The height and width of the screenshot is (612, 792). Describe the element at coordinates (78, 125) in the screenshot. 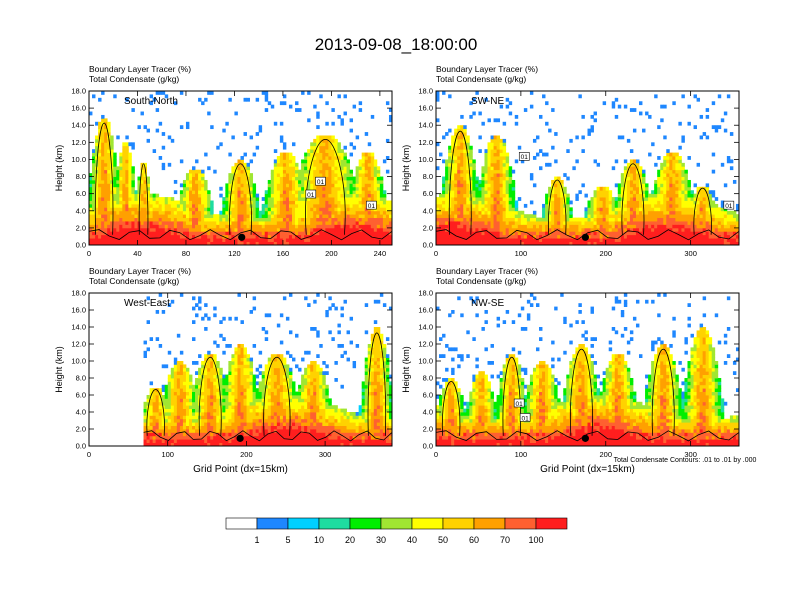

I see `y-tick-label: 14.0` at that location.